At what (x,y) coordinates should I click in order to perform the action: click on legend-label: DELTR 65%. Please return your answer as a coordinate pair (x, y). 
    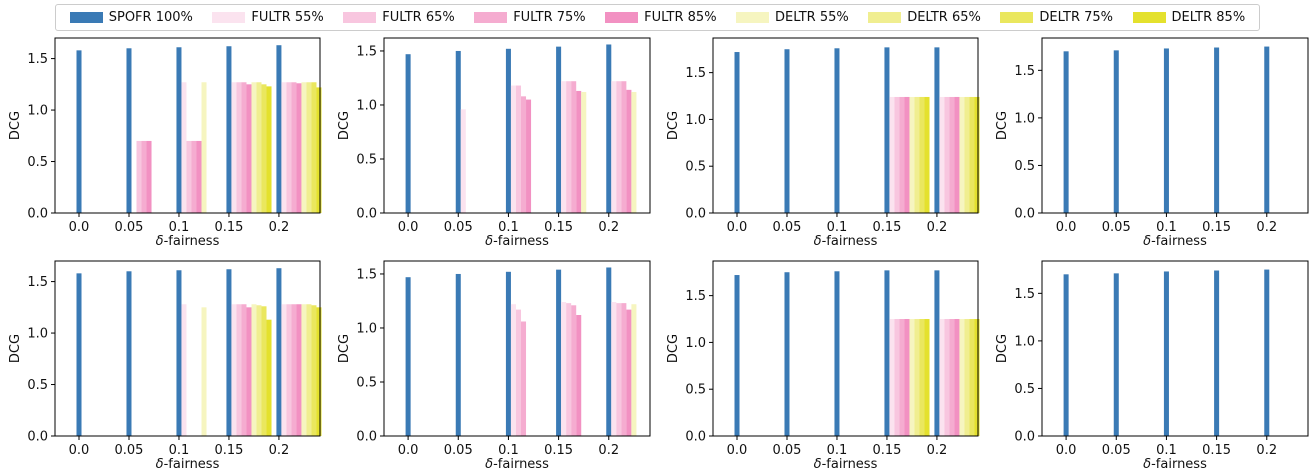
    Looking at the image, I should click on (944, 17).